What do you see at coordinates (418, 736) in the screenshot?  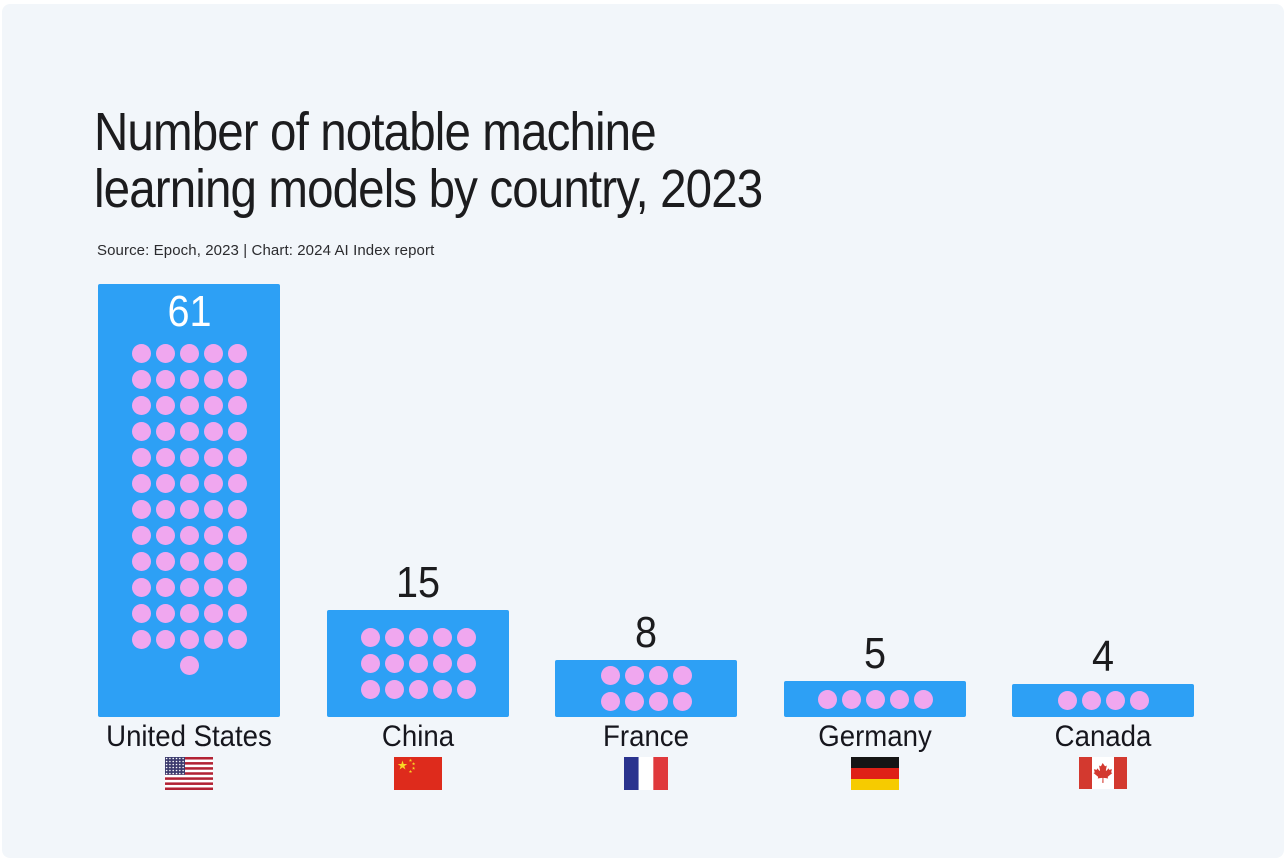 I see `category-label-china: China` at bounding box center [418, 736].